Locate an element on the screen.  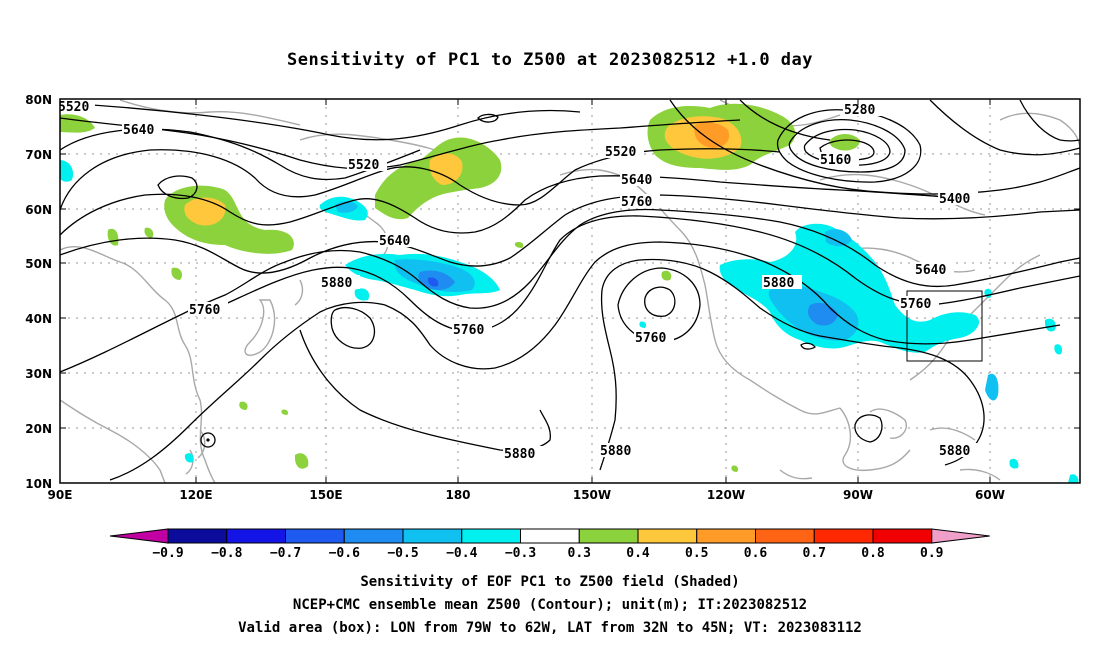
lon-tick-label: 90W is located at coordinates (858, 495).